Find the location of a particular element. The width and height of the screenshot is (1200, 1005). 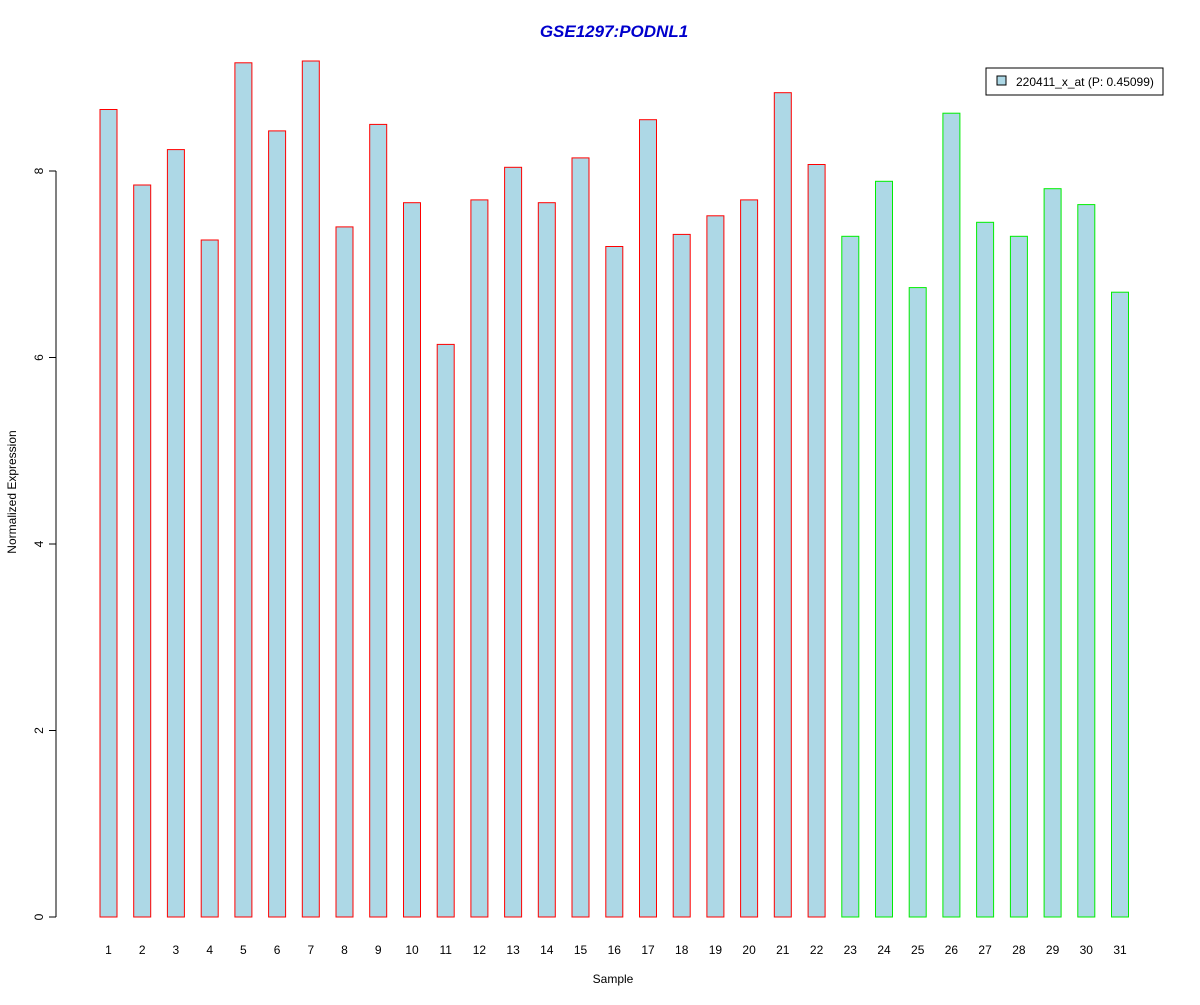

x-tick-label: 1 is located at coordinates (108, 950).